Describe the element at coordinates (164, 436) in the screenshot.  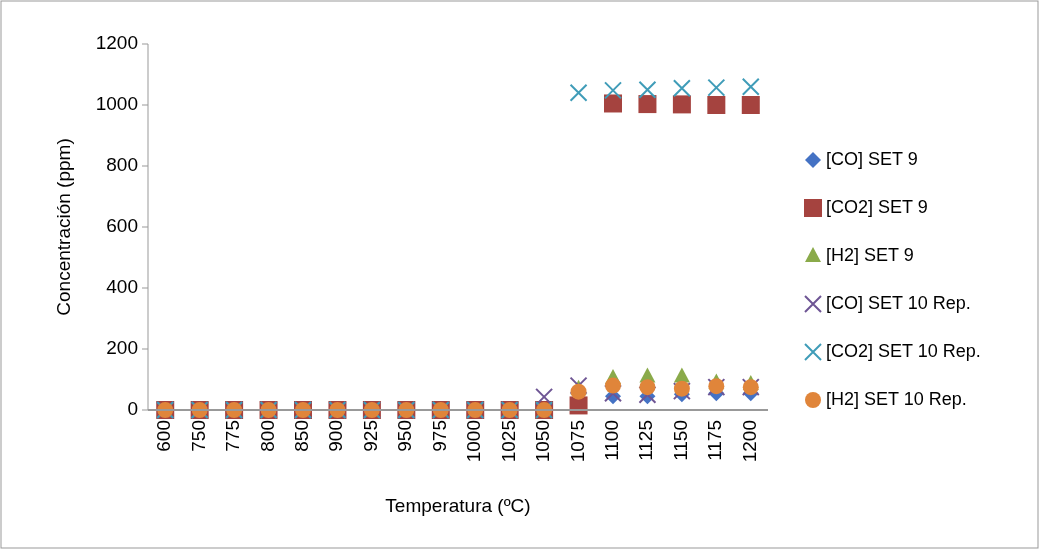
I see `x-tick-label: 600` at that location.